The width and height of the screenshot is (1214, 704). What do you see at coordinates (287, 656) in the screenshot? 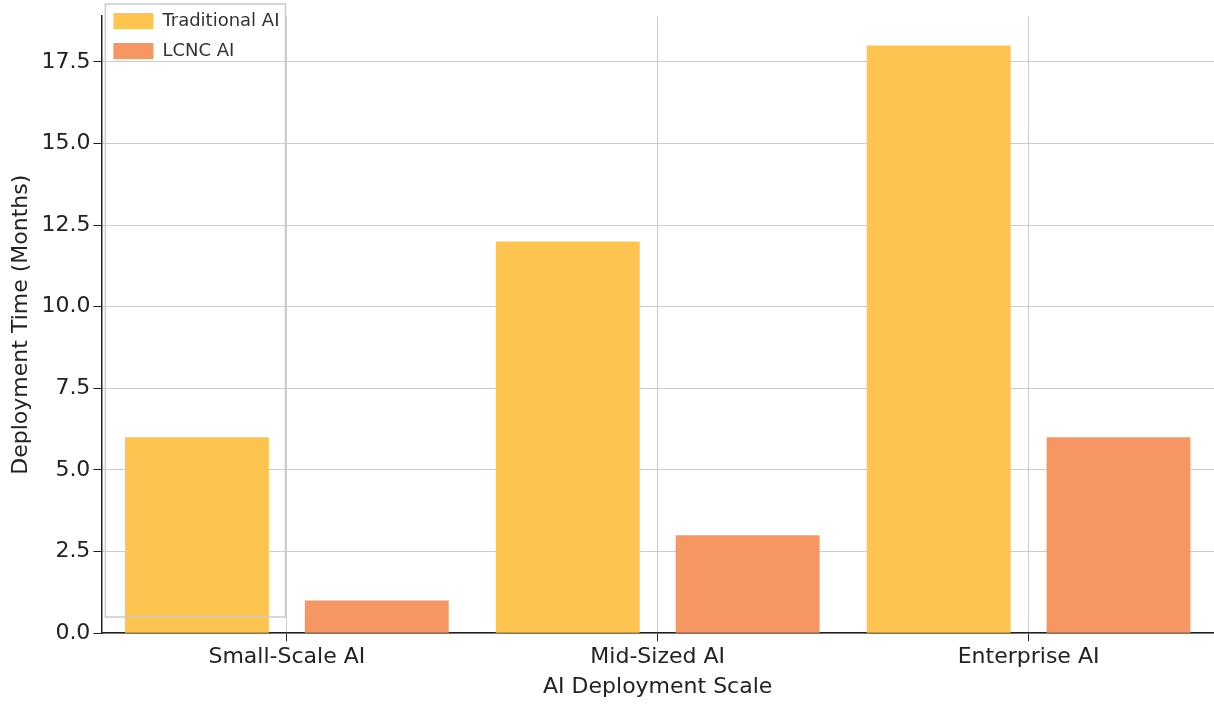
I see `x-tick-label: Small-Scale AI` at bounding box center [287, 656].